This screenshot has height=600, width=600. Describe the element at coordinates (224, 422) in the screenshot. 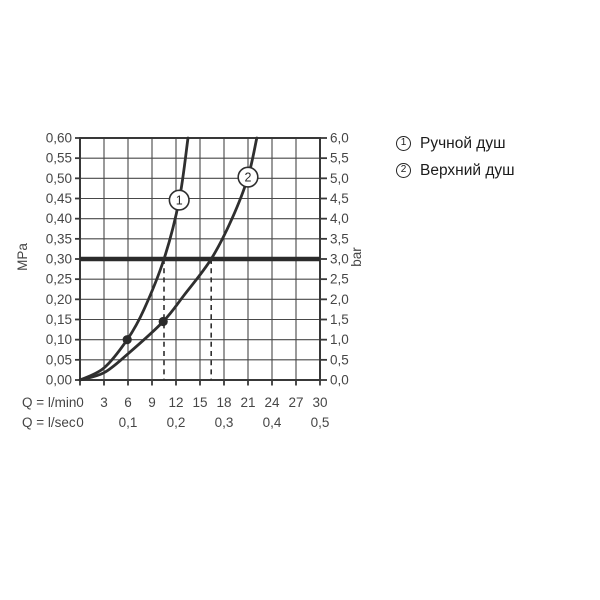

I see `x-tick-label-lsec: 0,3` at that location.